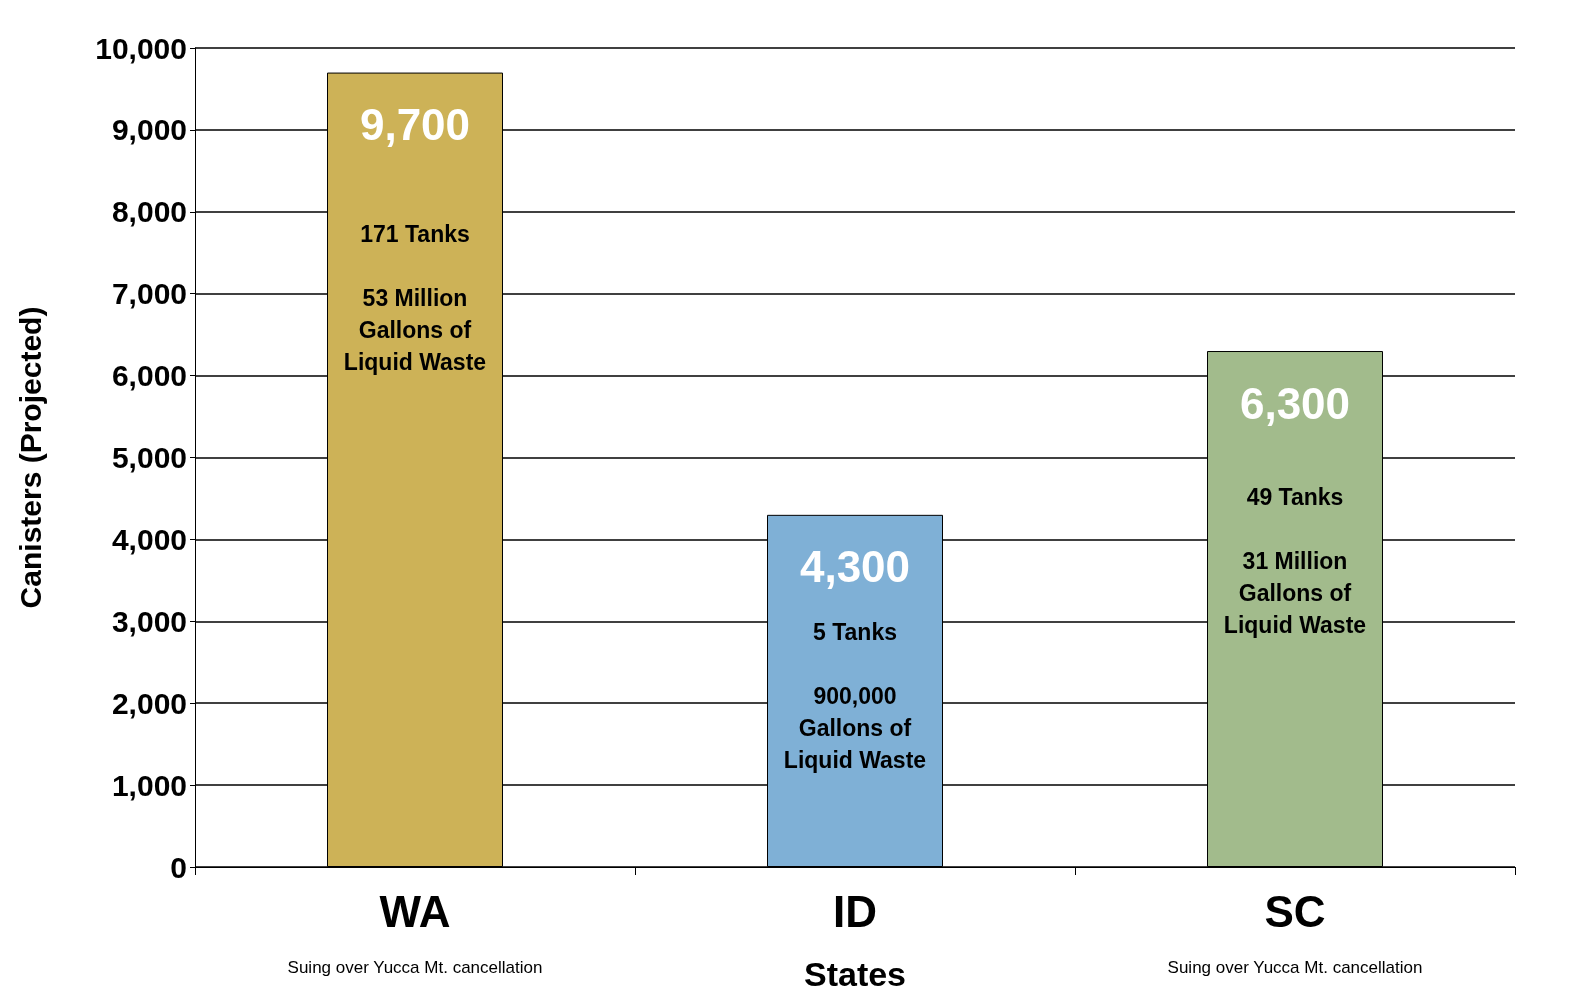 This screenshot has width=1575, height=996. I want to click on annotation: 31 Million Gallons of Liquid Waste, so click(1295, 593).